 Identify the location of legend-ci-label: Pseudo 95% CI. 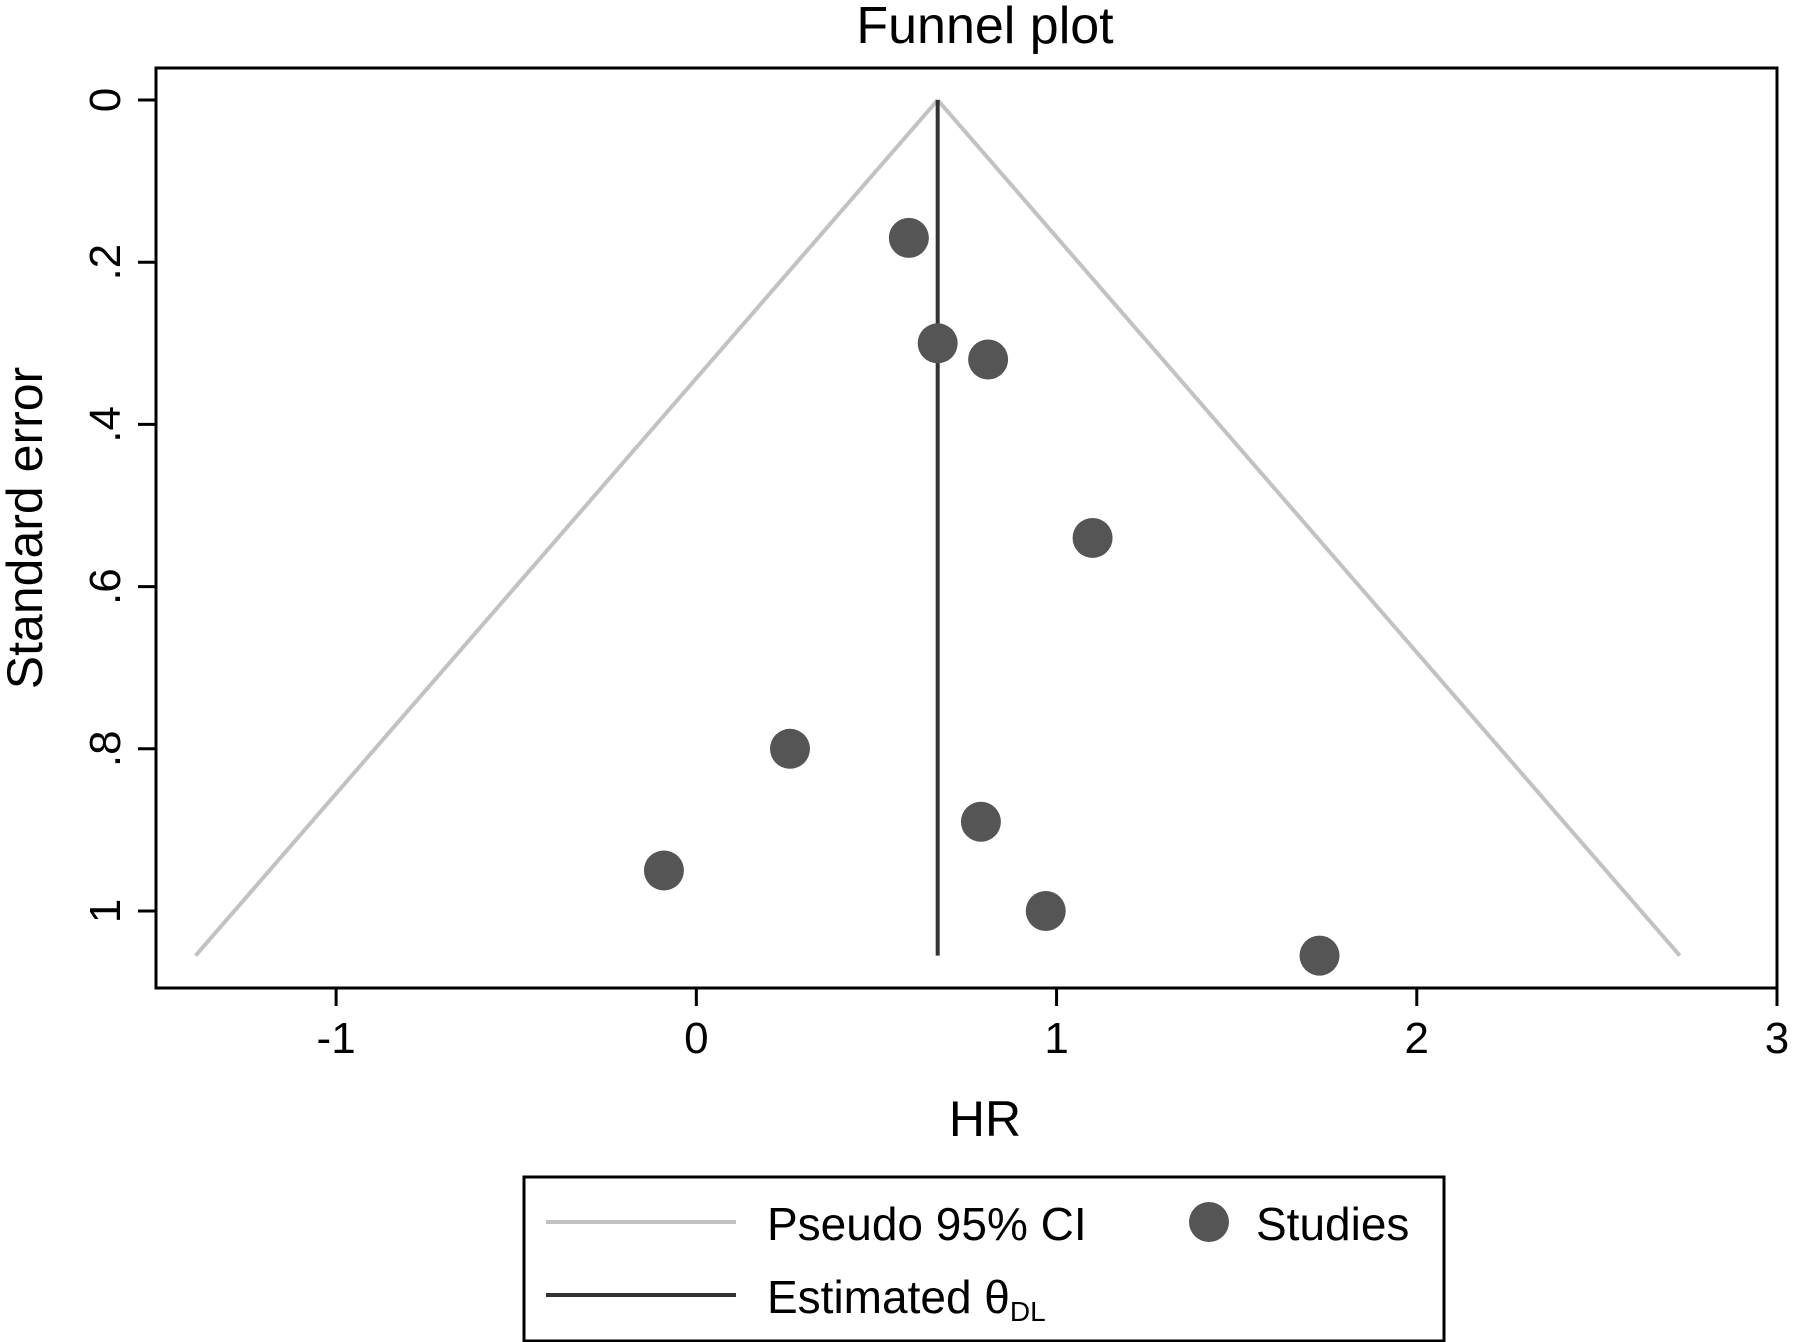
(927, 1224).